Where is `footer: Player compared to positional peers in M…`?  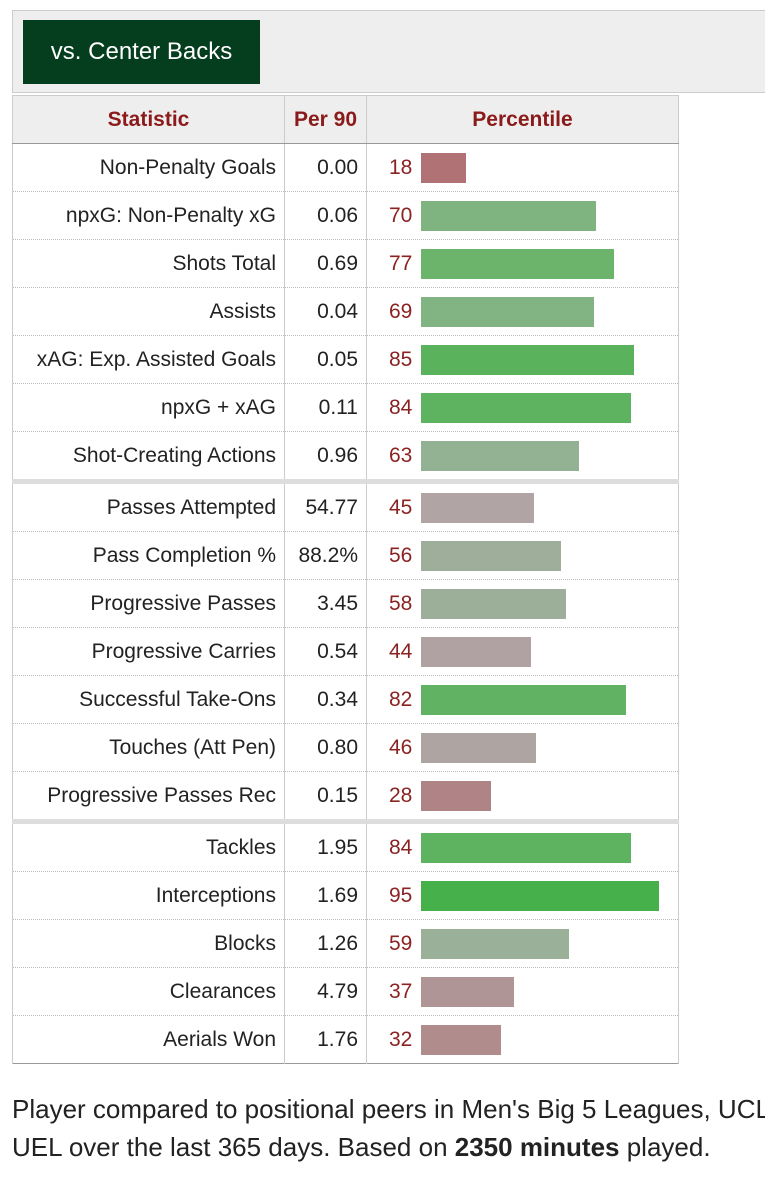 footer: Player compared to positional peers in M… is located at coordinates (388, 1128).